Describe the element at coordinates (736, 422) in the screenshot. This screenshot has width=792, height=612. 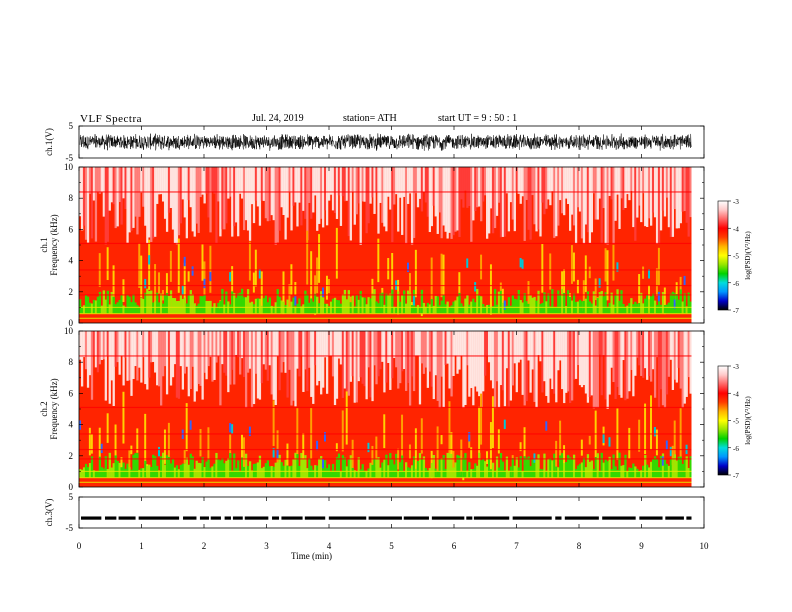
I see `colorbar-tick-label: -5` at that location.